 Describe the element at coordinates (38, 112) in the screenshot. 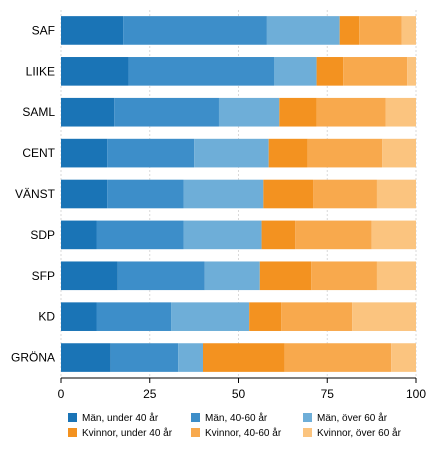

I see `y-tick-label: SAML` at that location.